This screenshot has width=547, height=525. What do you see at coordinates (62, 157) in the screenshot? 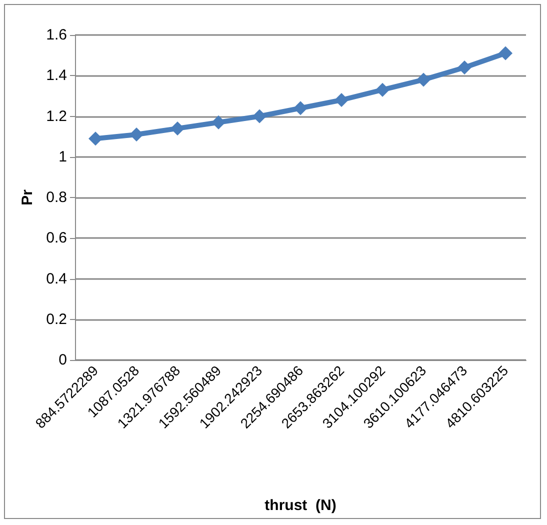
I see `y-tick-label: 1` at bounding box center [62, 157].